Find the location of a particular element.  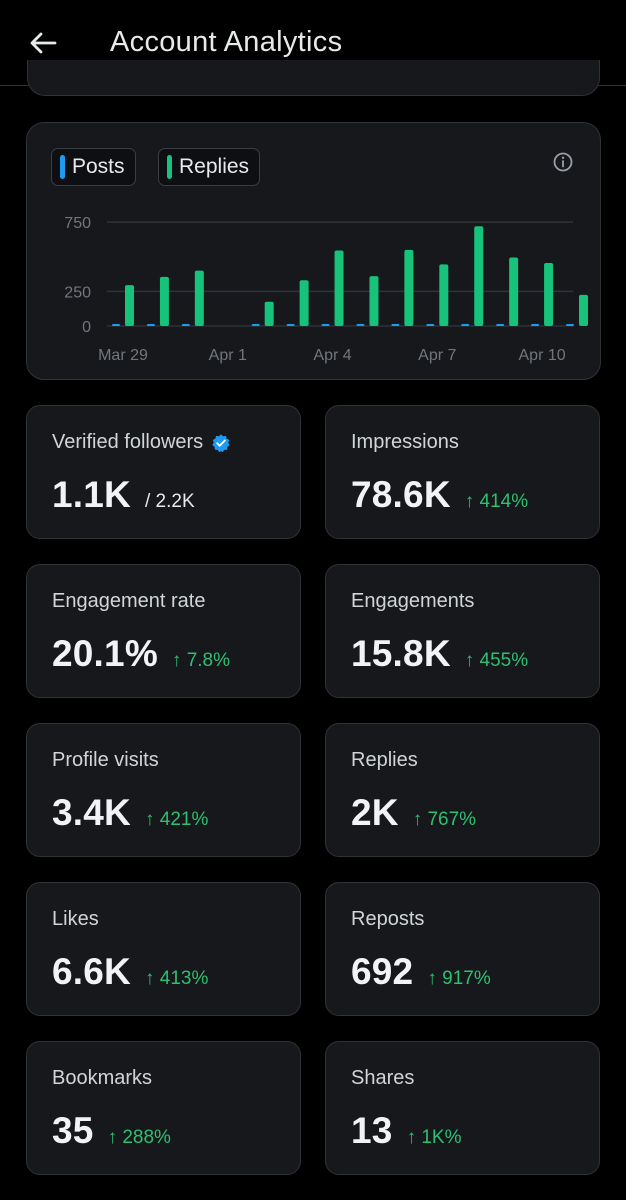

page-title: Account Analytics is located at coordinates (226, 42).